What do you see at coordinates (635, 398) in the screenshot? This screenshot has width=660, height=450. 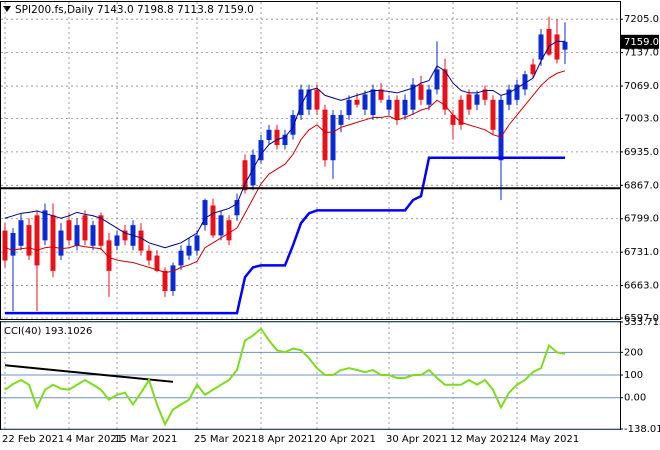 I see `y-tick-label: 0.00` at bounding box center [635, 398].